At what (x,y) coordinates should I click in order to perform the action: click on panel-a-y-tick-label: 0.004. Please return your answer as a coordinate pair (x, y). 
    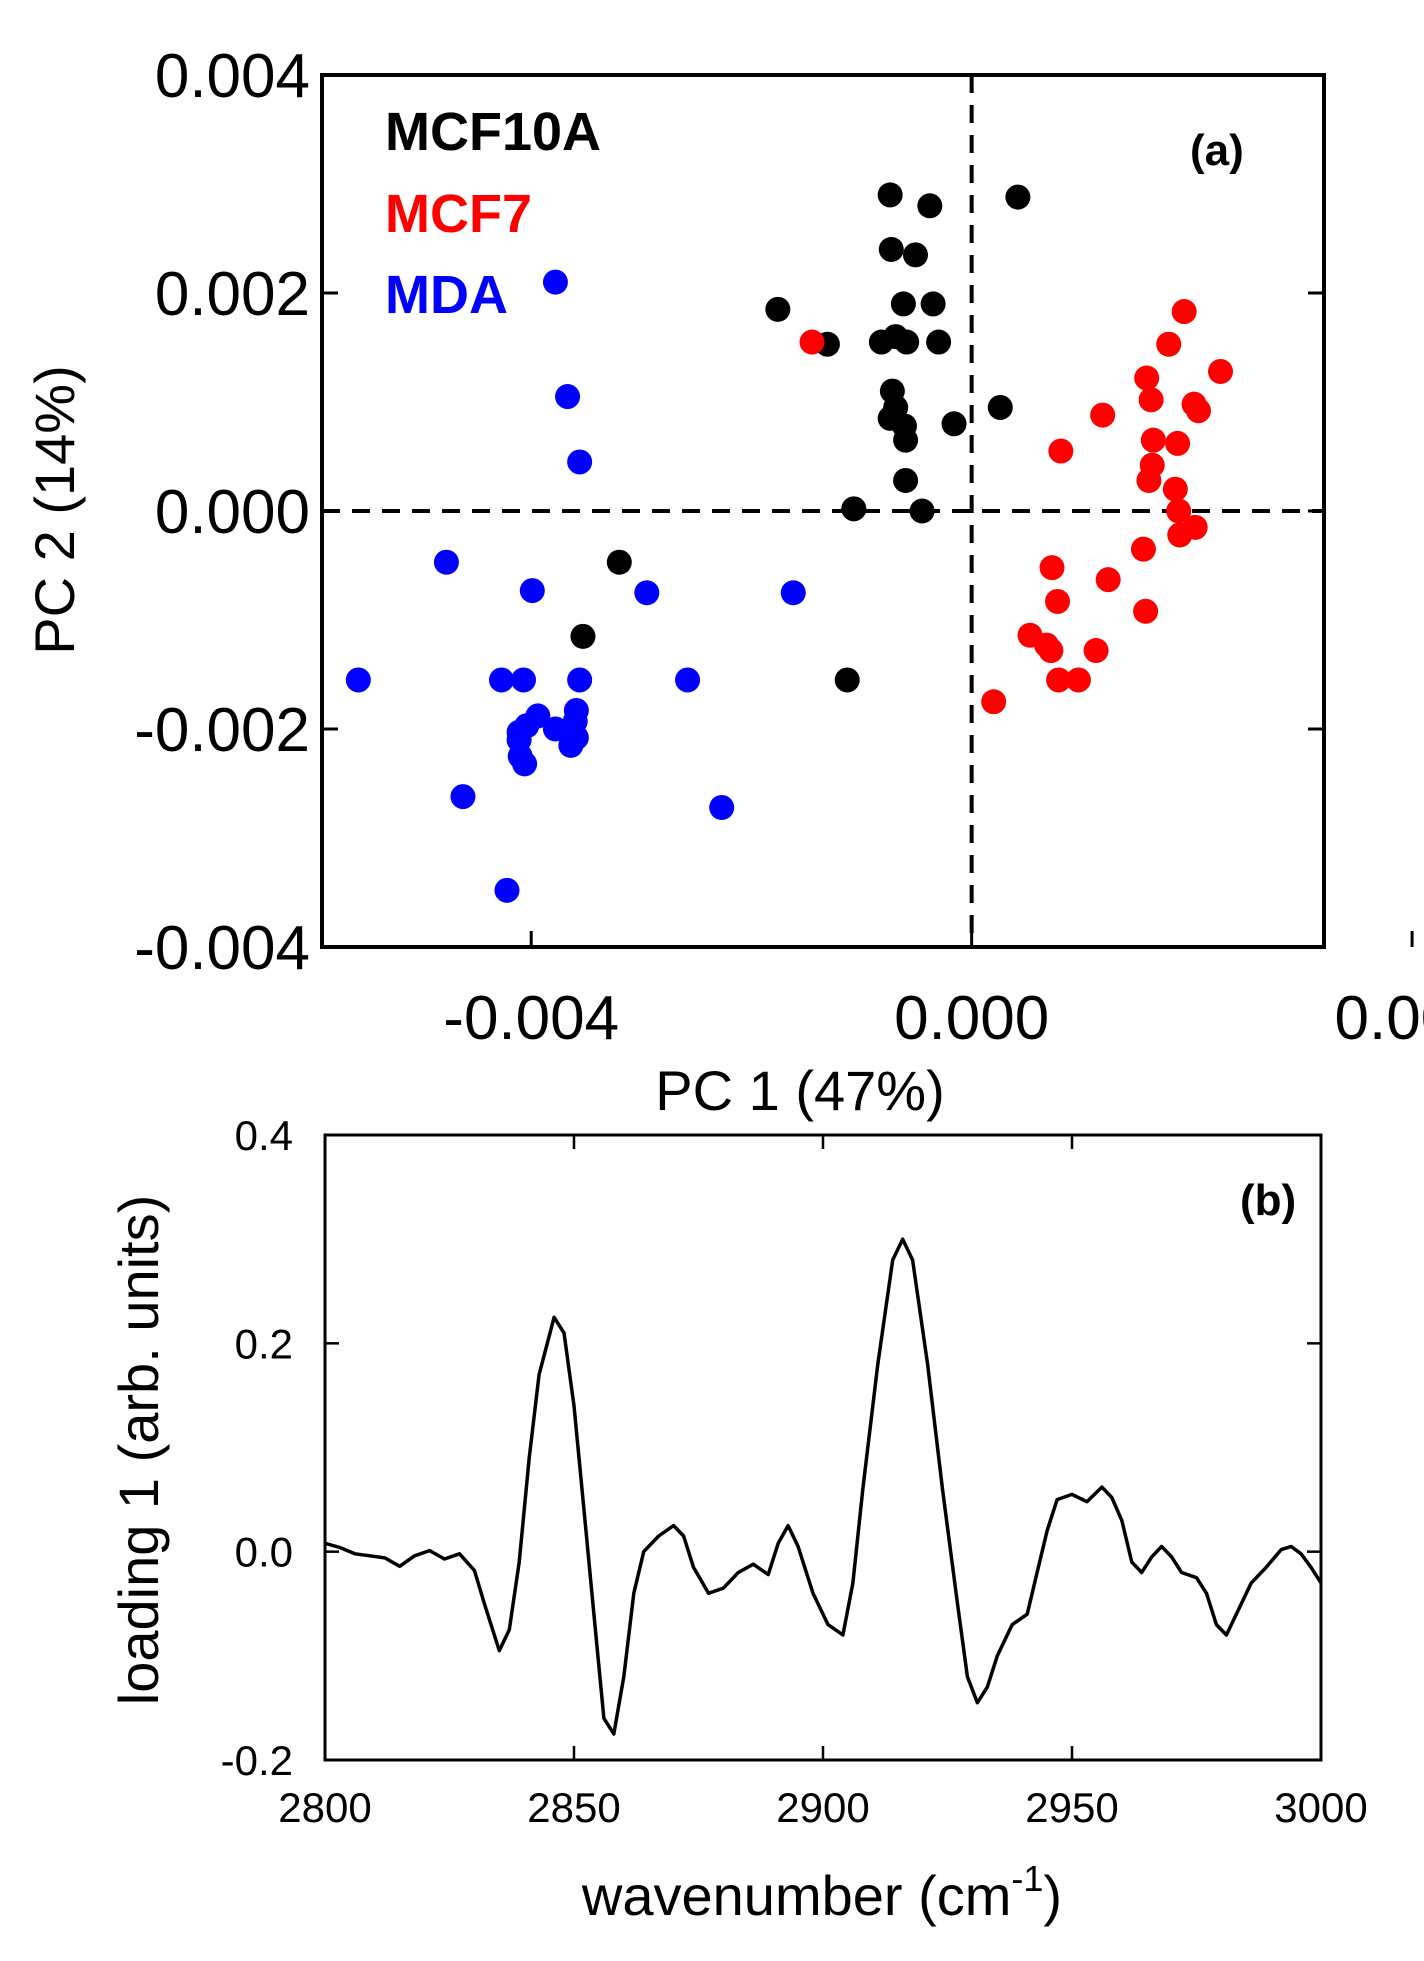
    Looking at the image, I should click on (232, 76).